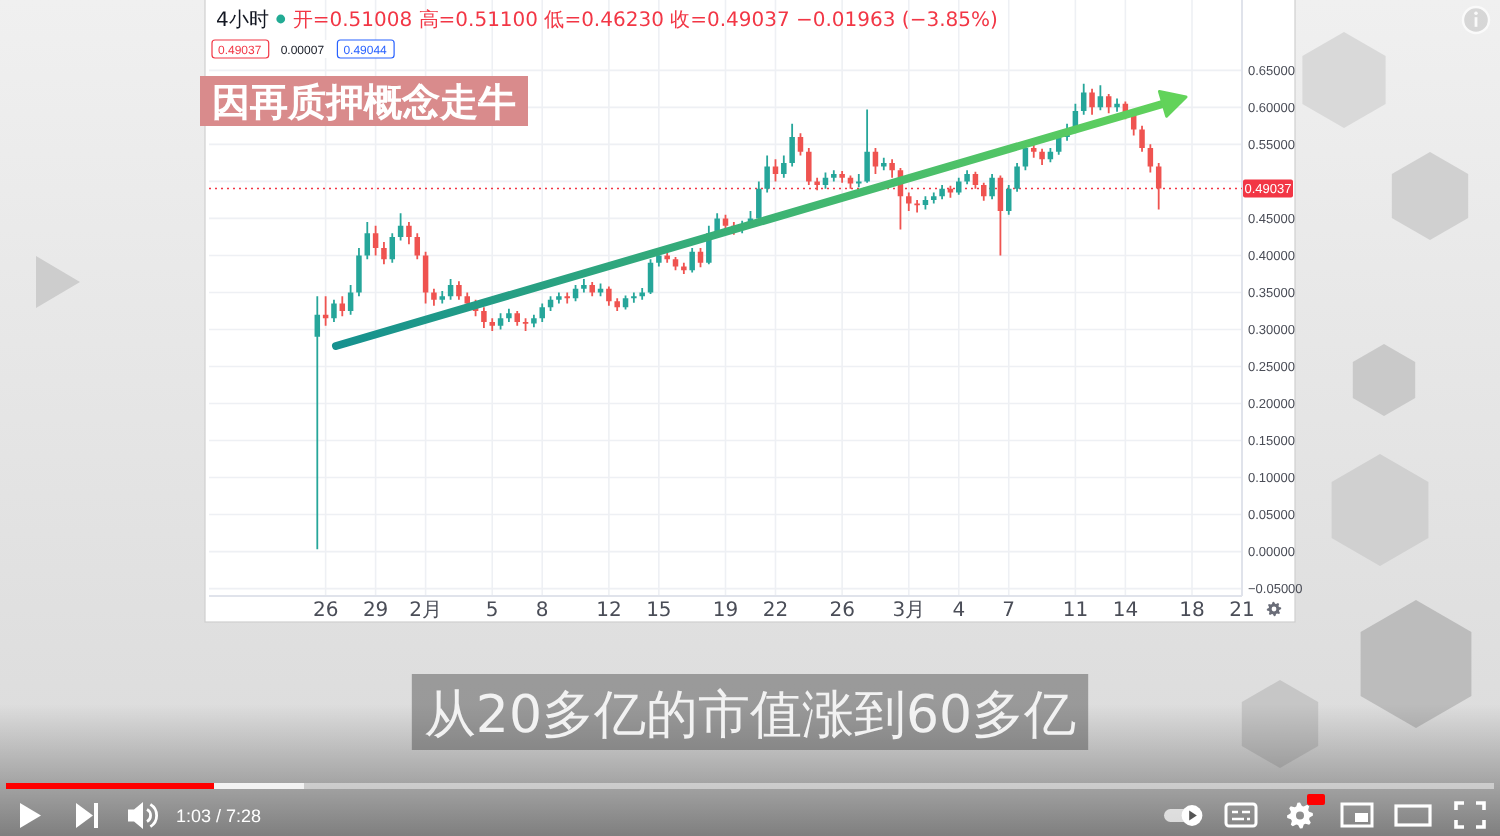 Image resolution: width=1500 pixels, height=836 pixels. I want to click on x-tick-label: 22, so click(775, 611).